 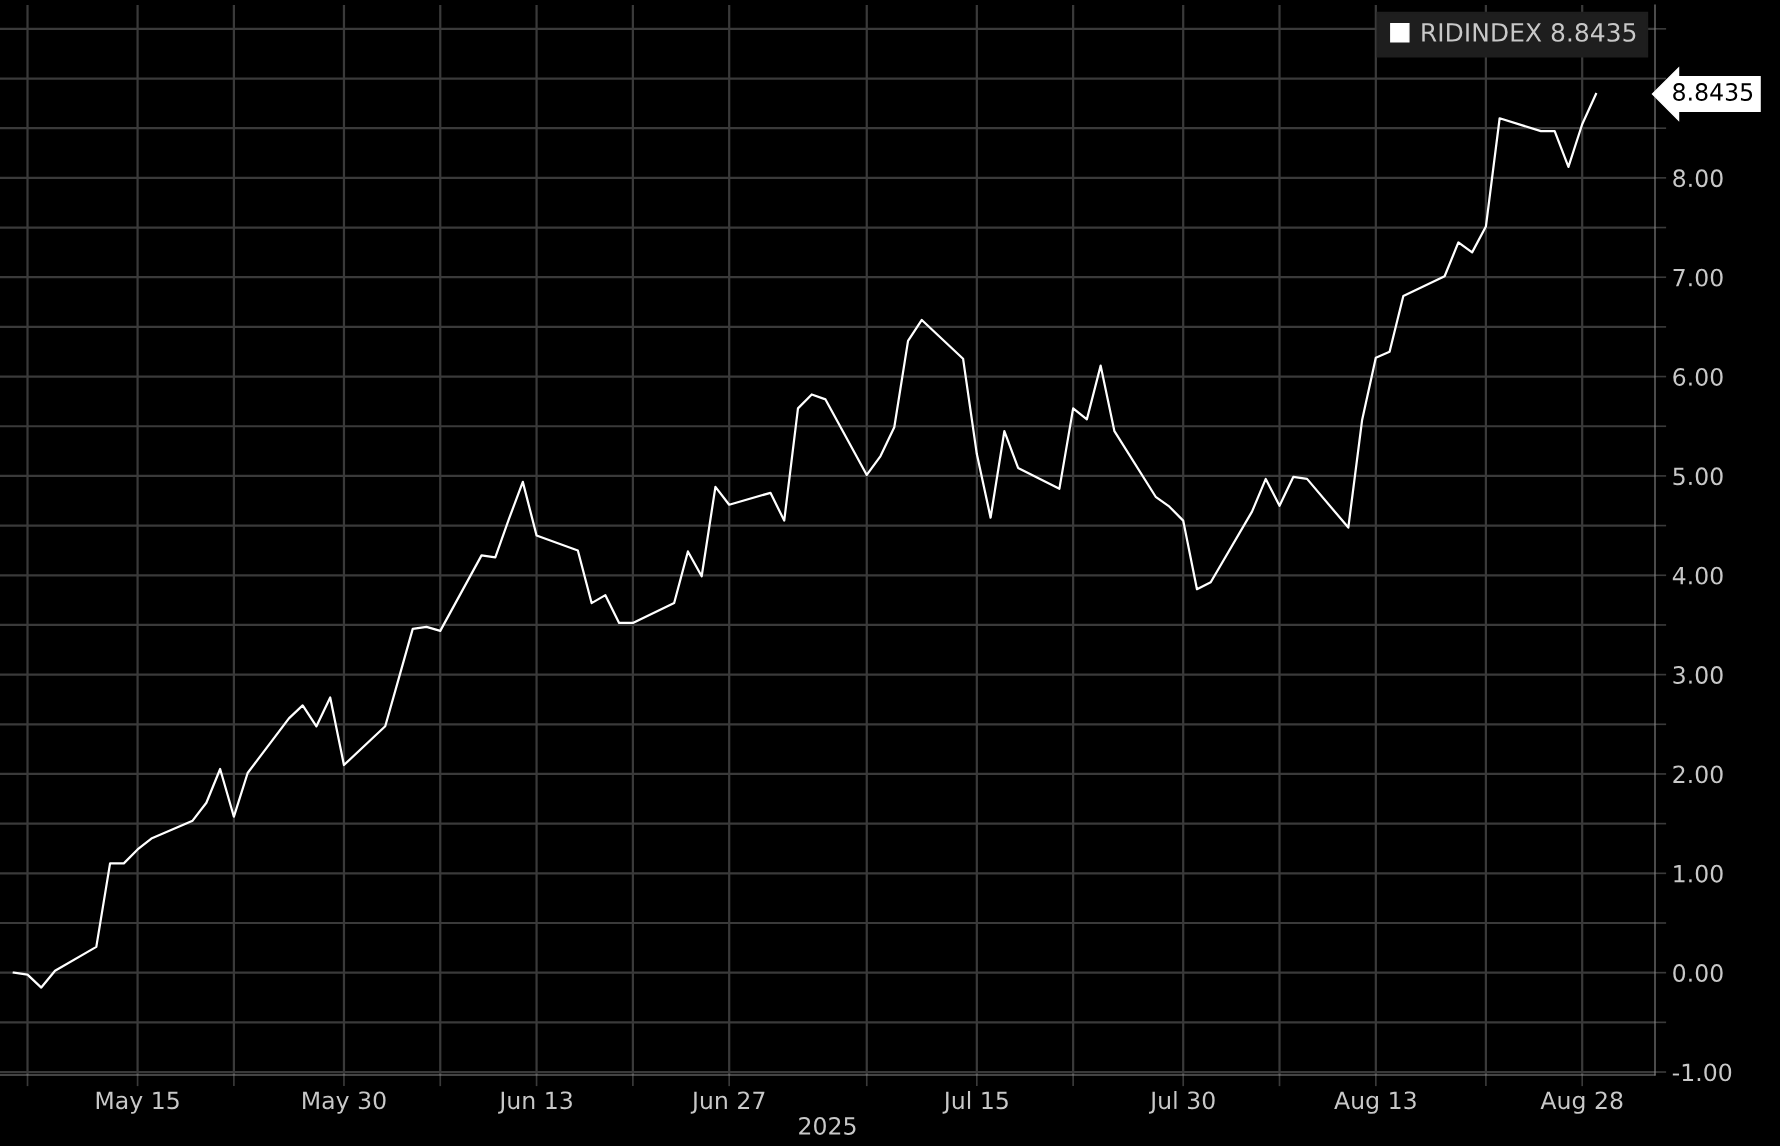 I want to click on text: 8.8435, so click(x=1713, y=92).